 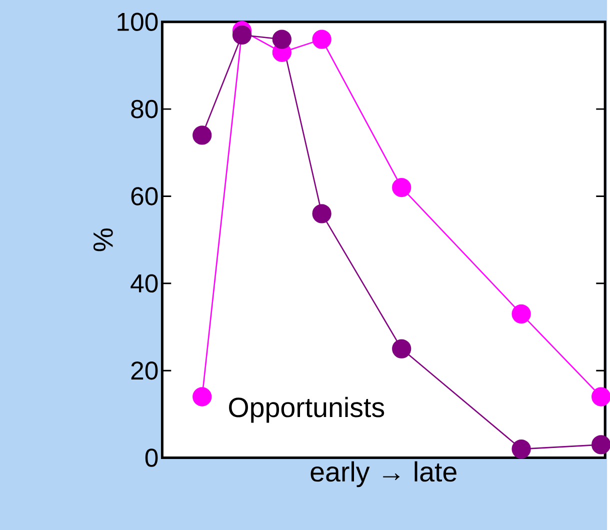 What do you see at coordinates (144, 196) in the screenshot?
I see `y-tick-label: 60` at bounding box center [144, 196].